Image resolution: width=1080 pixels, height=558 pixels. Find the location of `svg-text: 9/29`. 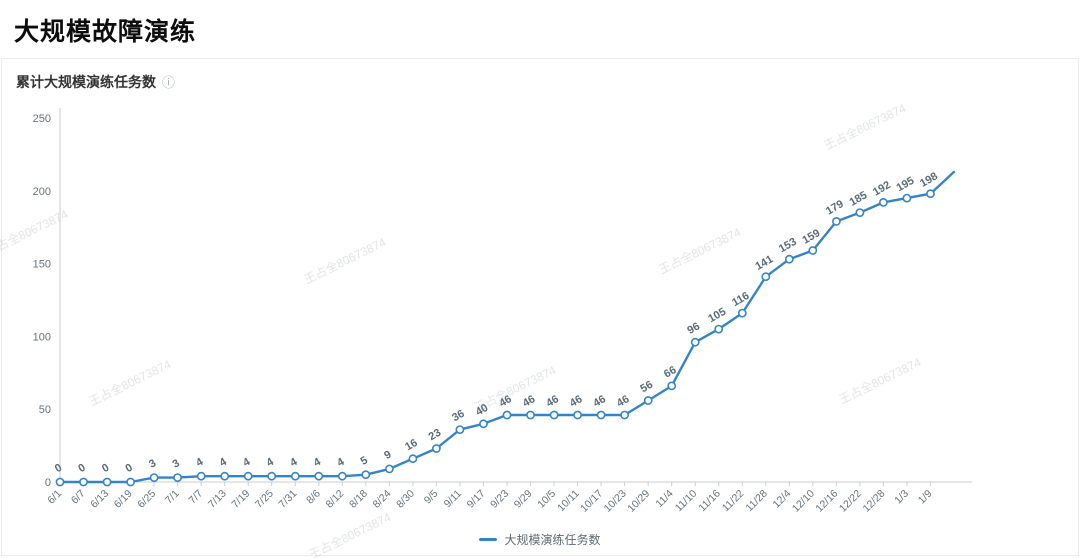

svg-text: 9/29 is located at coordinates (523, 499).